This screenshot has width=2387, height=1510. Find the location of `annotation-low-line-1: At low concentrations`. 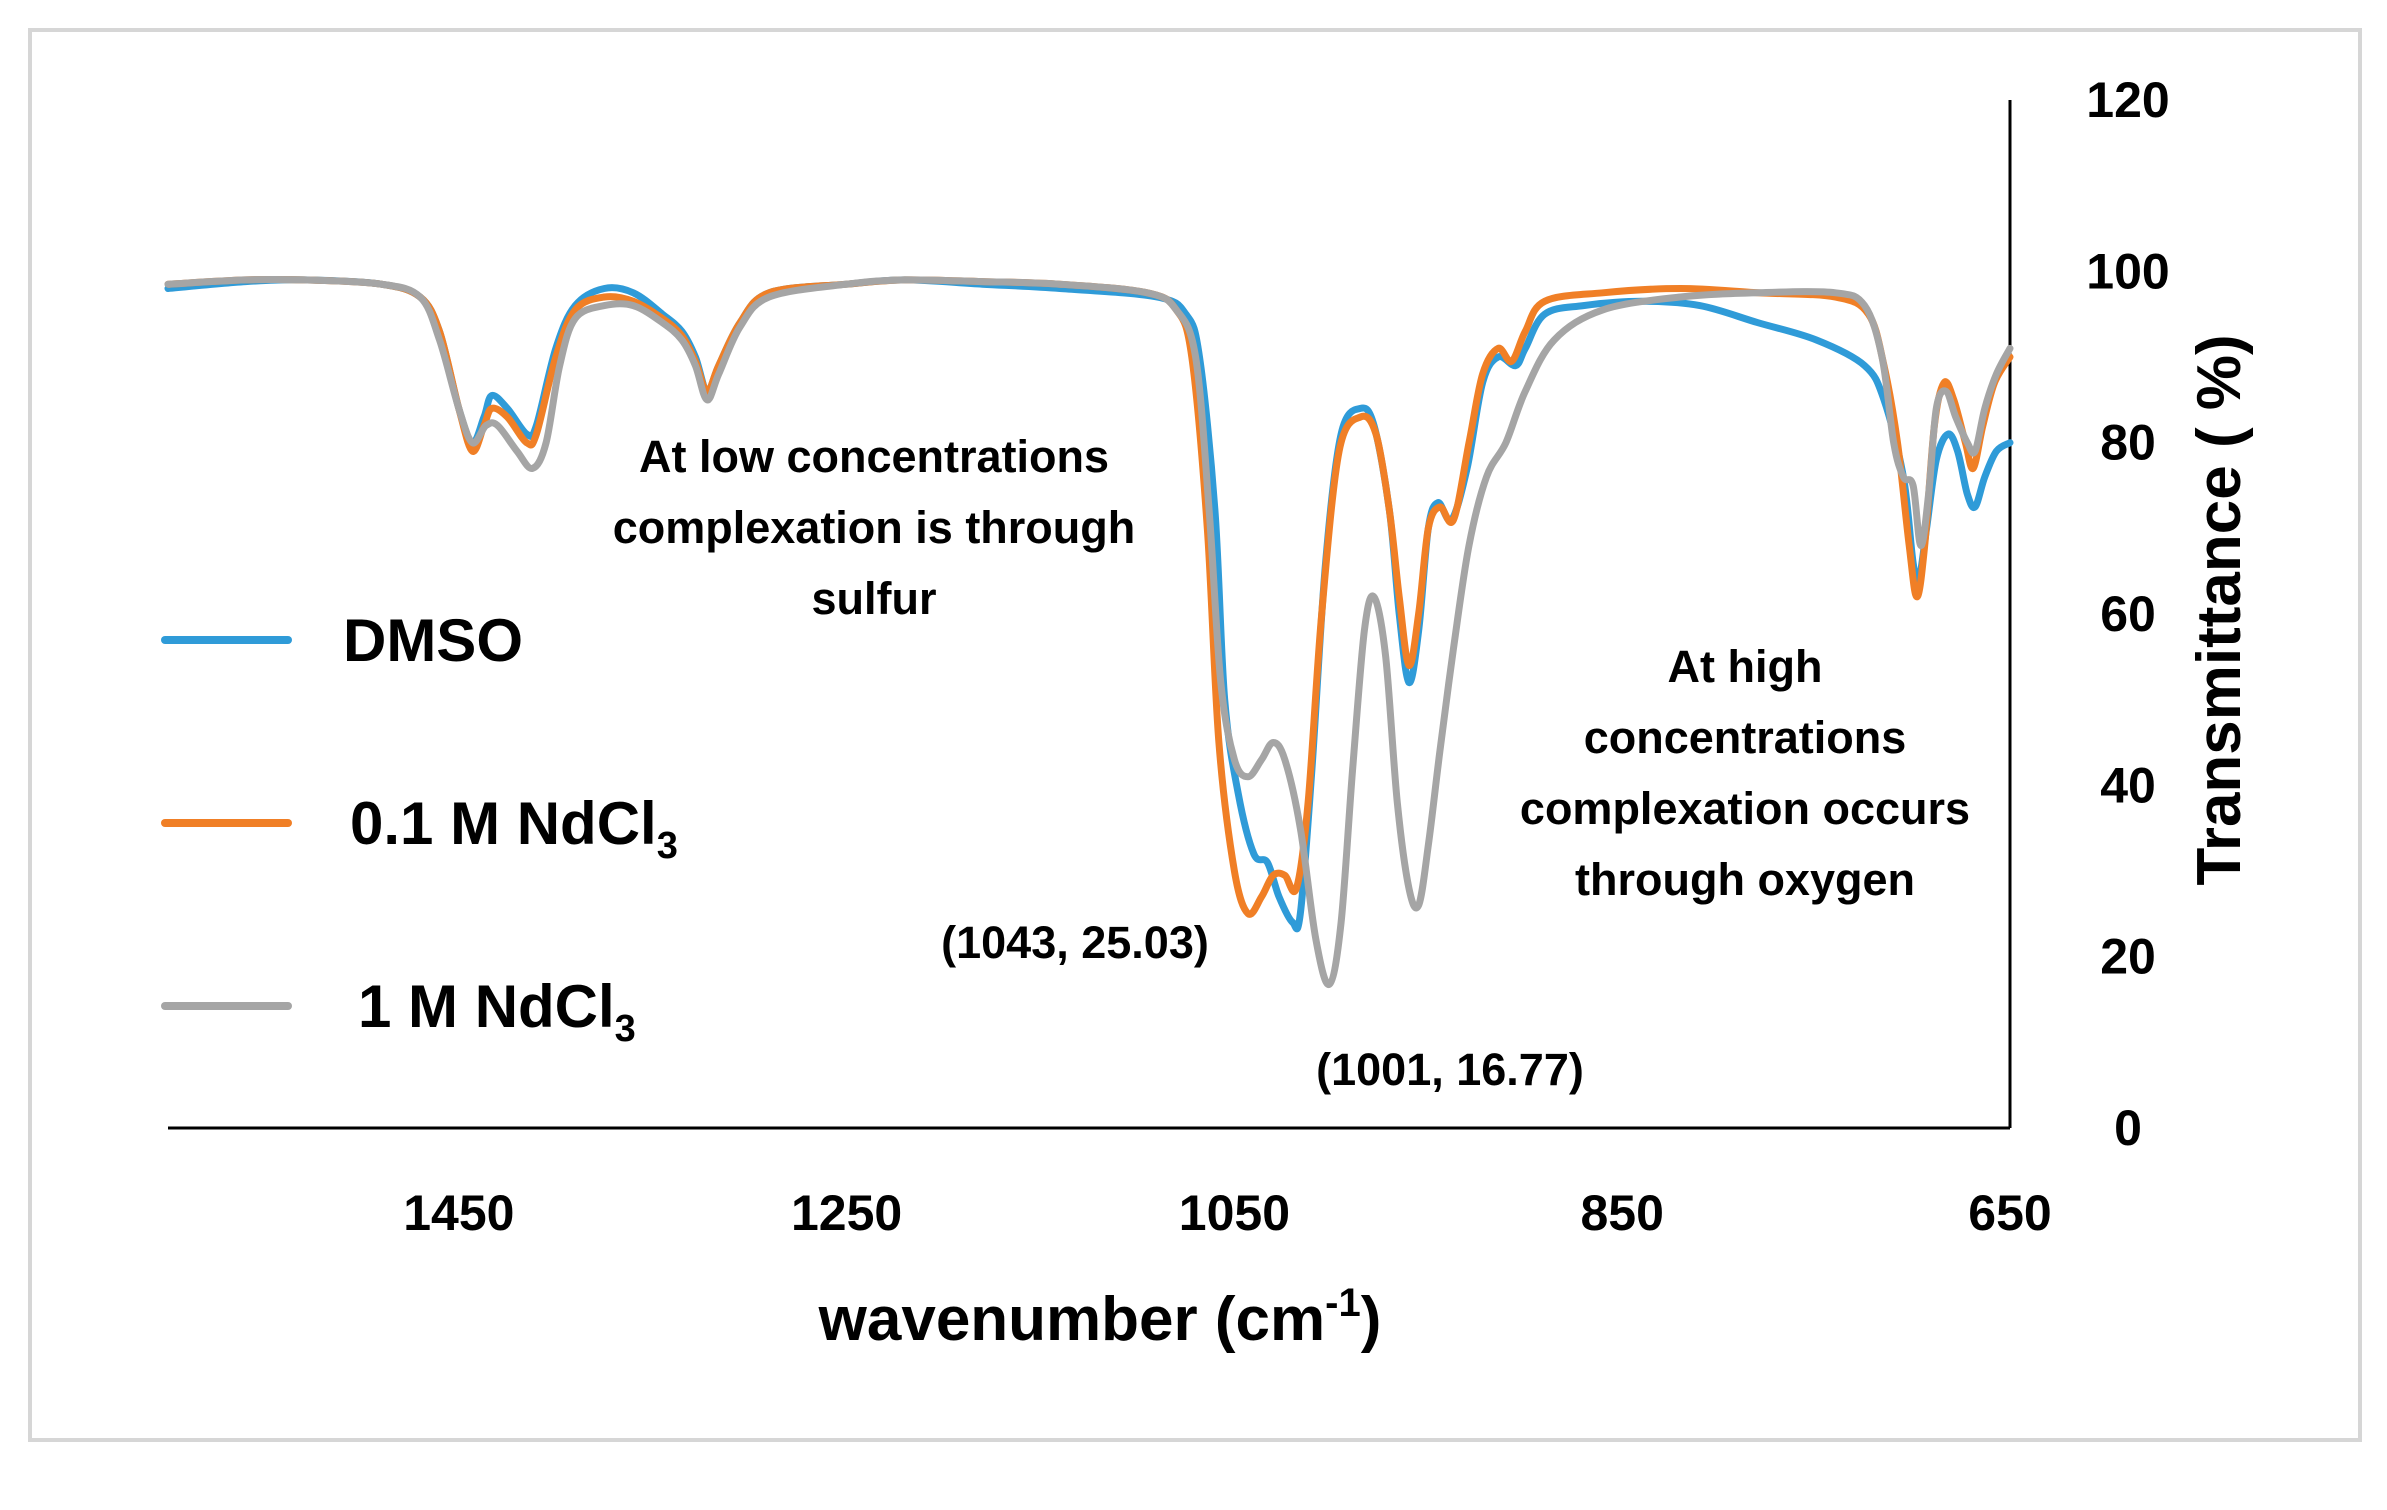

annotation-low-line-1: At low concentrations is located at coordinates (874, 456).